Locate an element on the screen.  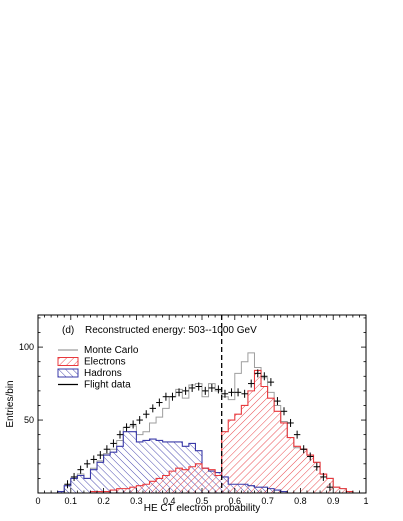
panel-label: (d) is located at coordinates (68, 330).